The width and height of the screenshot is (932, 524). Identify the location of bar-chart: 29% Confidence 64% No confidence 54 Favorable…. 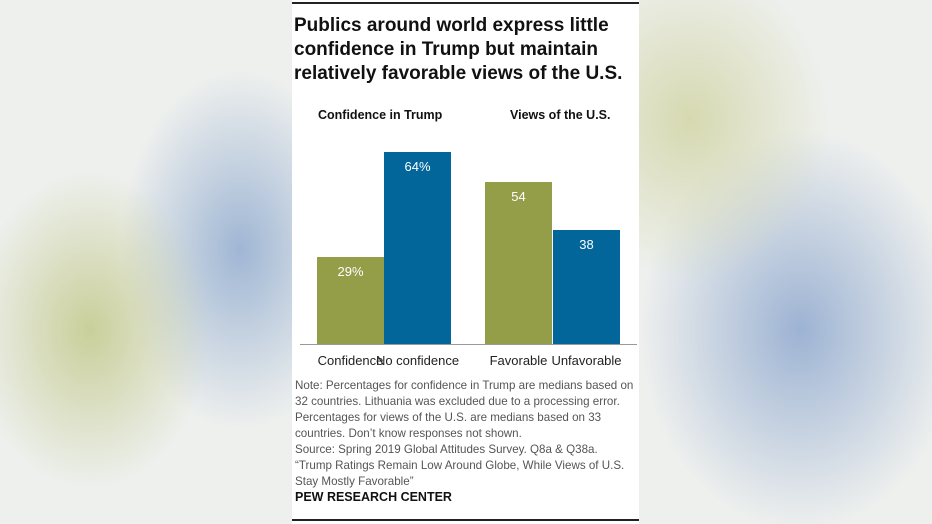
(468, 260).